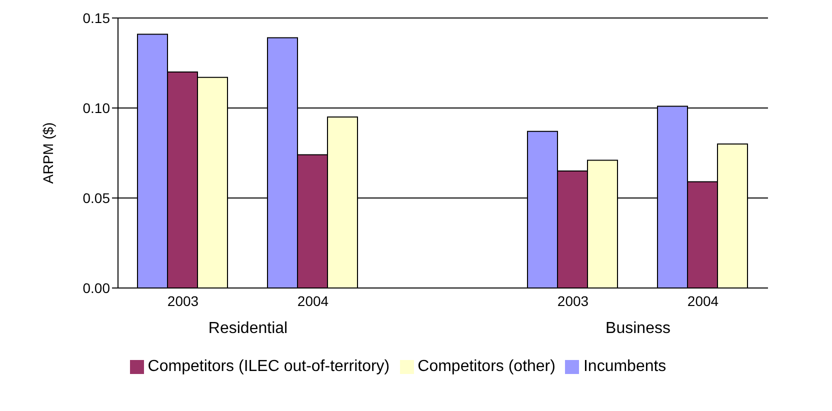 The image size is (832, 411). Describe the element at coordinates (96, 18) in the screenshot. I see `y-tick-label: 0.15` at that location.